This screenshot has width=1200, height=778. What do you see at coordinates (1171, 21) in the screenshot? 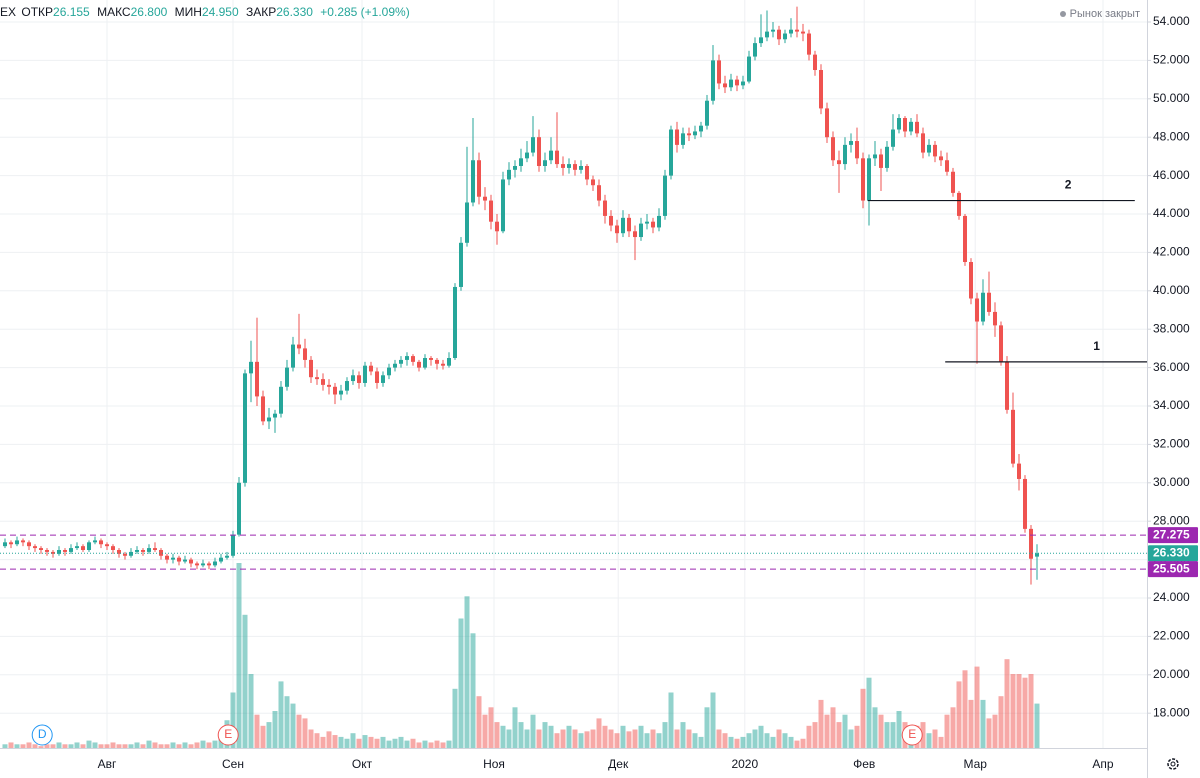
I see `y-tick-label: 54.000` at bounding box center [1171, 21].